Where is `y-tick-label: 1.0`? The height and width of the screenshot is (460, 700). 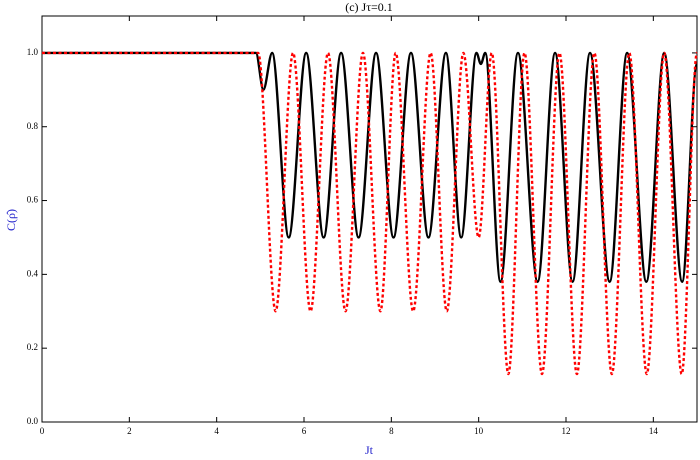 y-tick-label: 1.0 is located at coordinates (33, 52).